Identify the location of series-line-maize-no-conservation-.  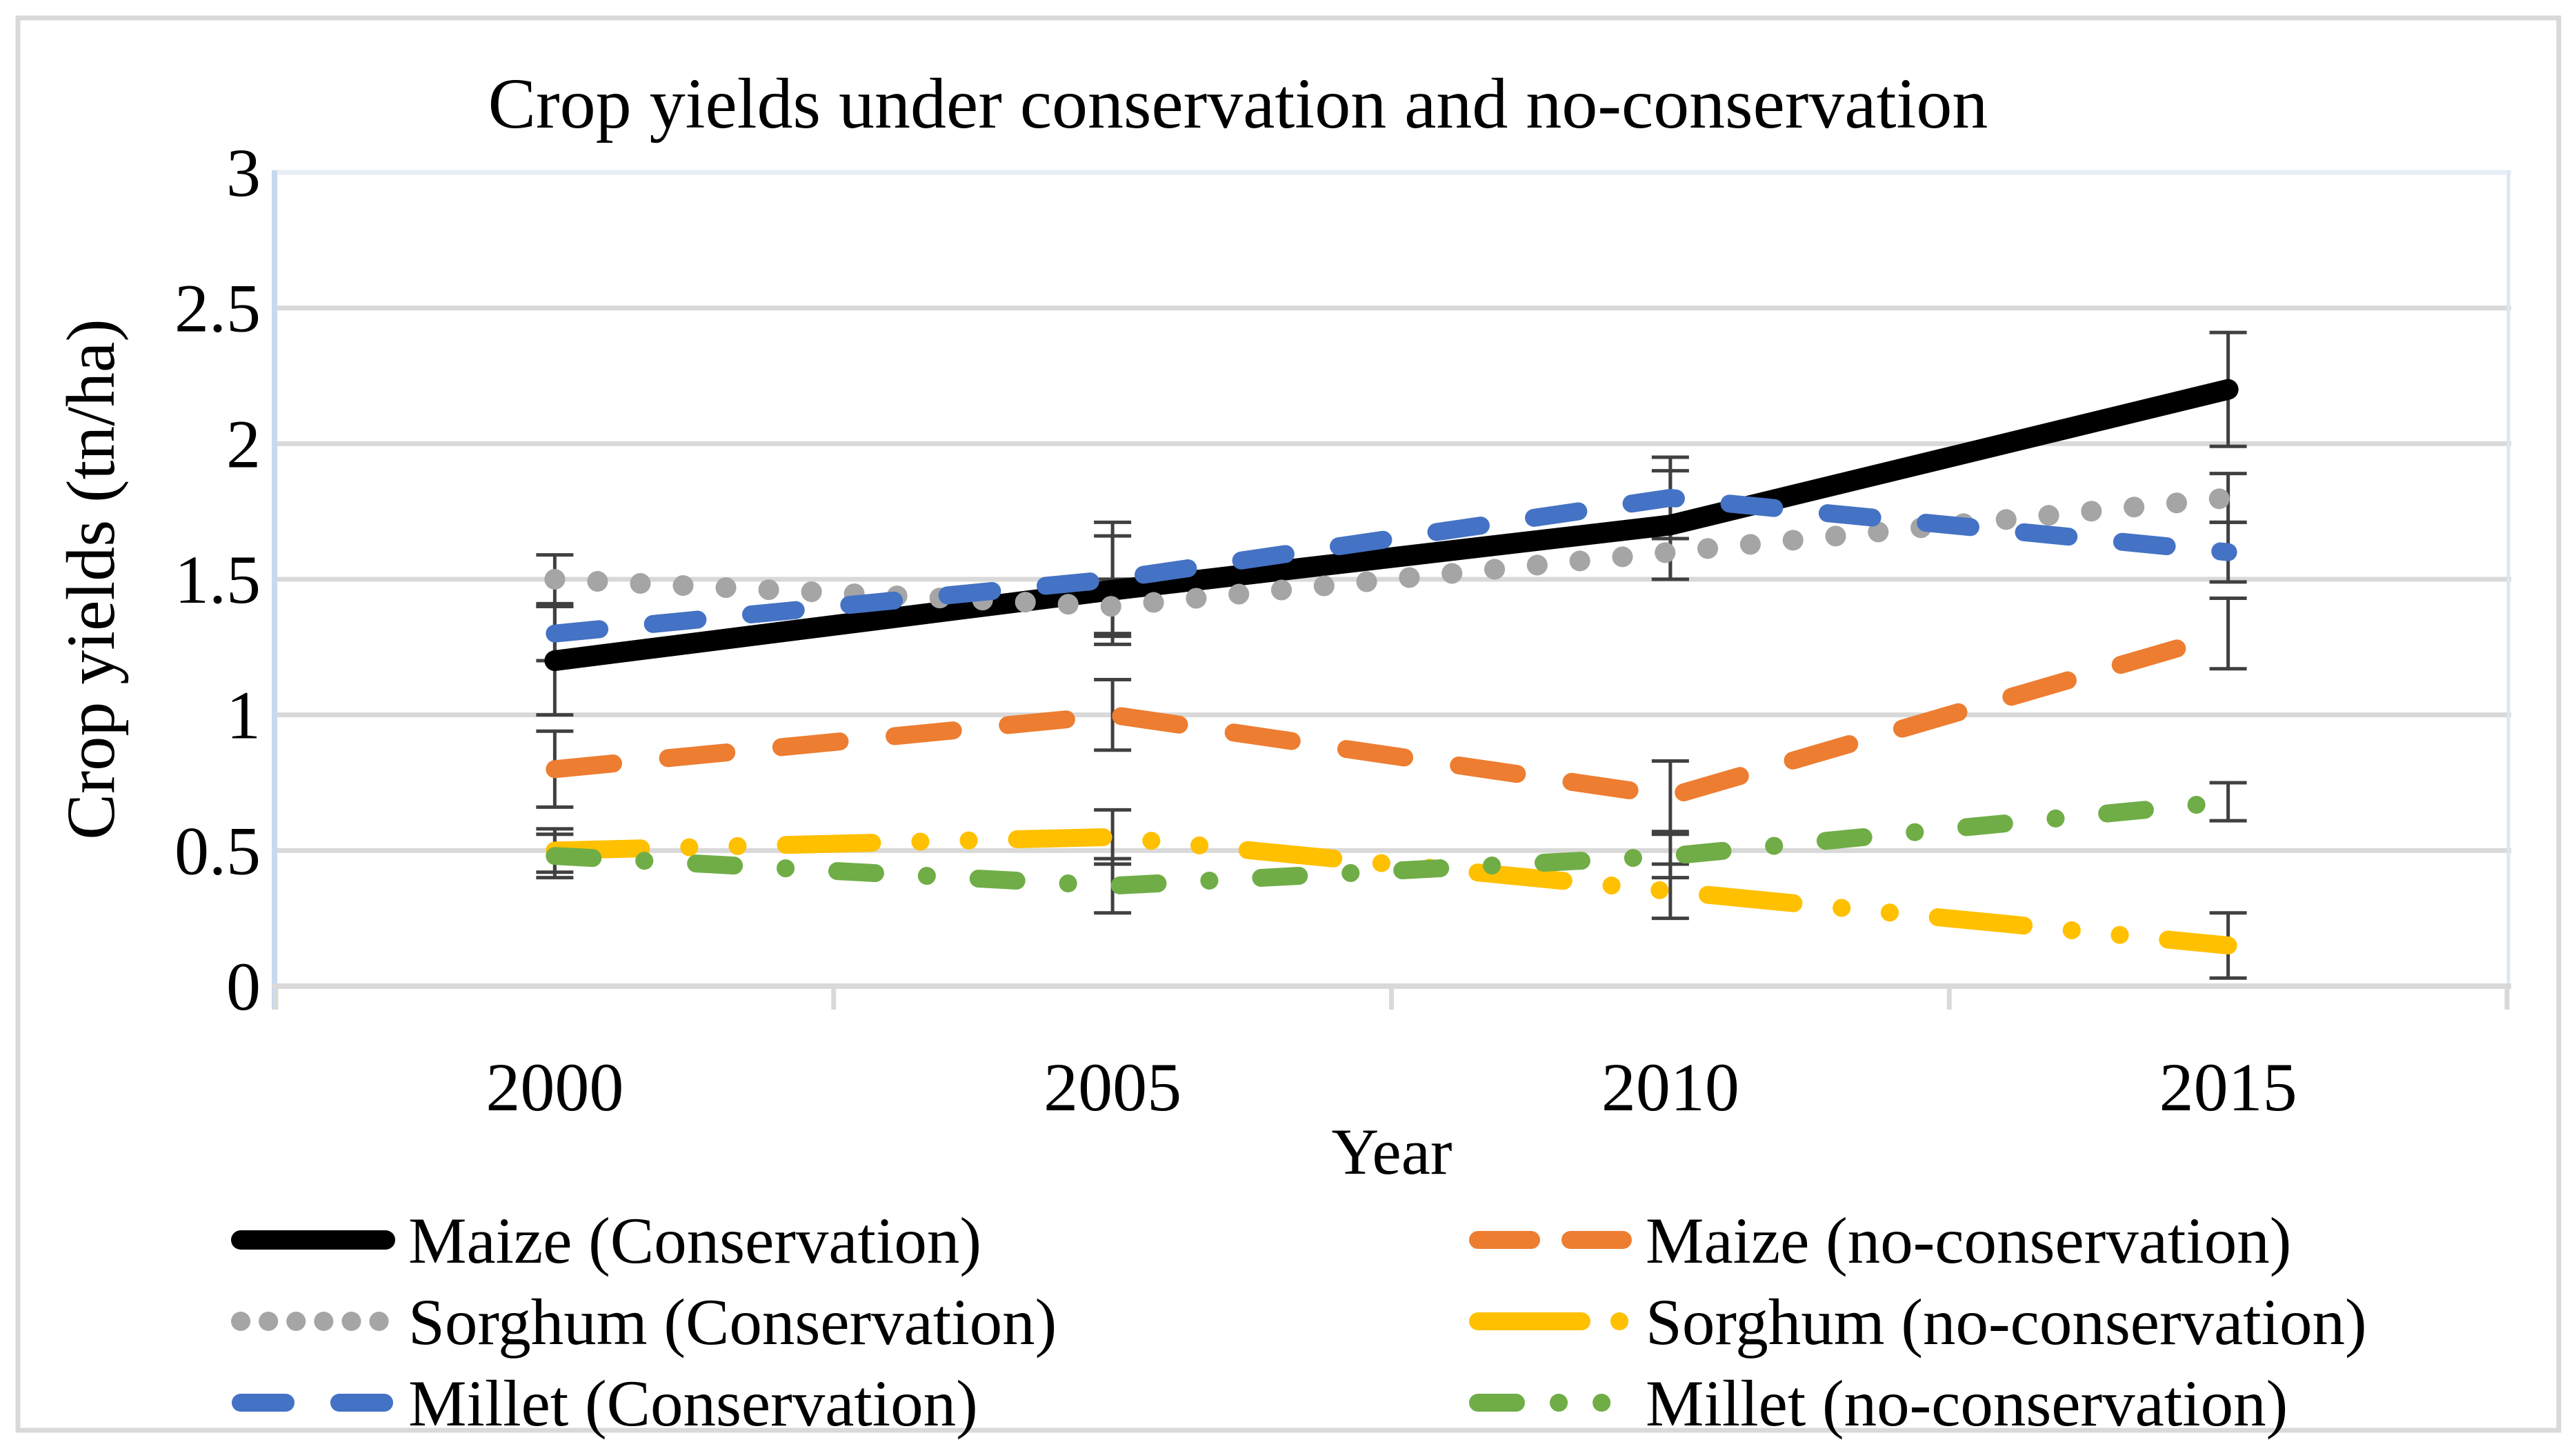
(1391, 714).